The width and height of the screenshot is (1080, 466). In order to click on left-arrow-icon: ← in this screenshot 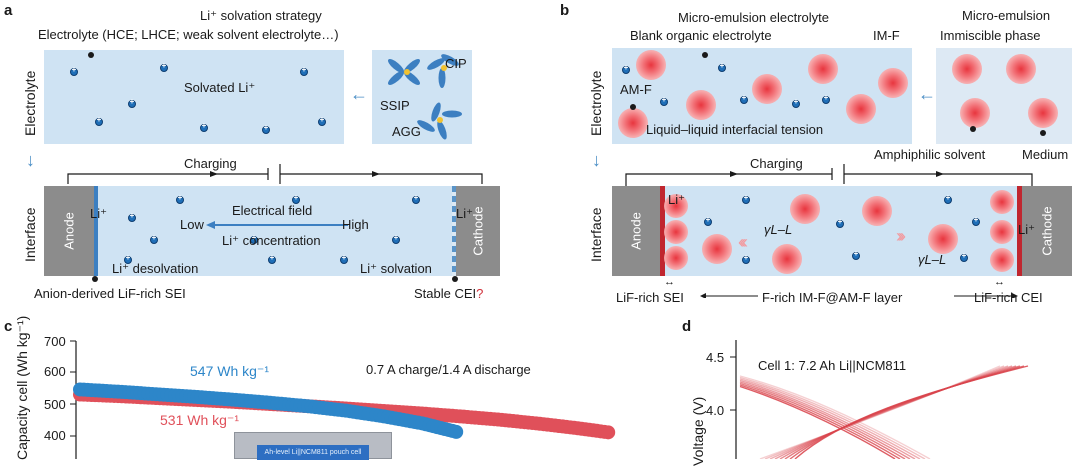, I will do `click(359, 94)`.